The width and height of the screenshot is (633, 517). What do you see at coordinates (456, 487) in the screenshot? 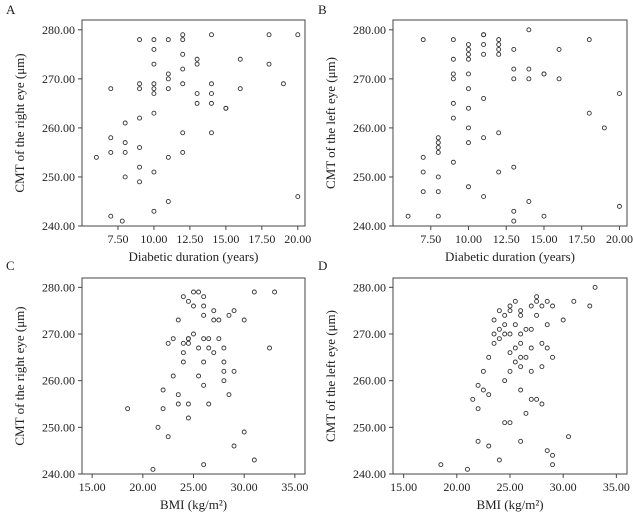
I see `x-tick-label: 20.00` at bounding box center [456, 487].